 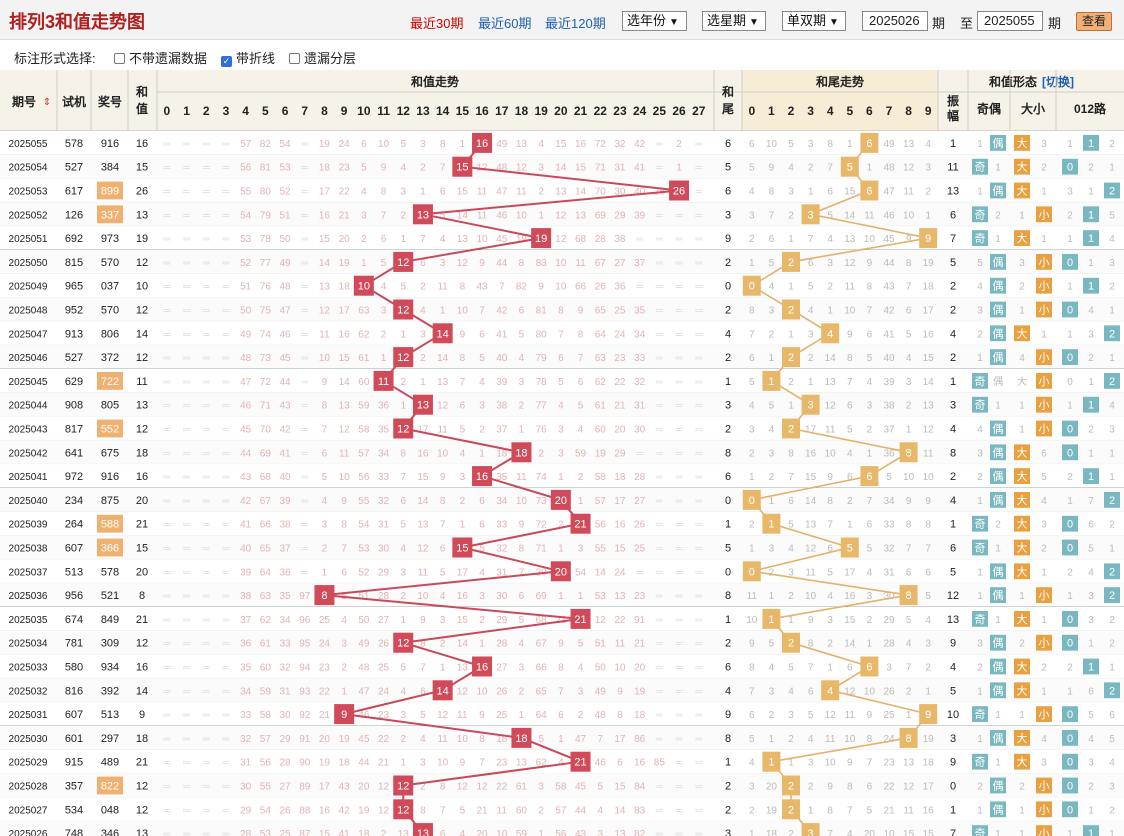 I want to click on miss-cell: 13, so click(x=620, y=832).